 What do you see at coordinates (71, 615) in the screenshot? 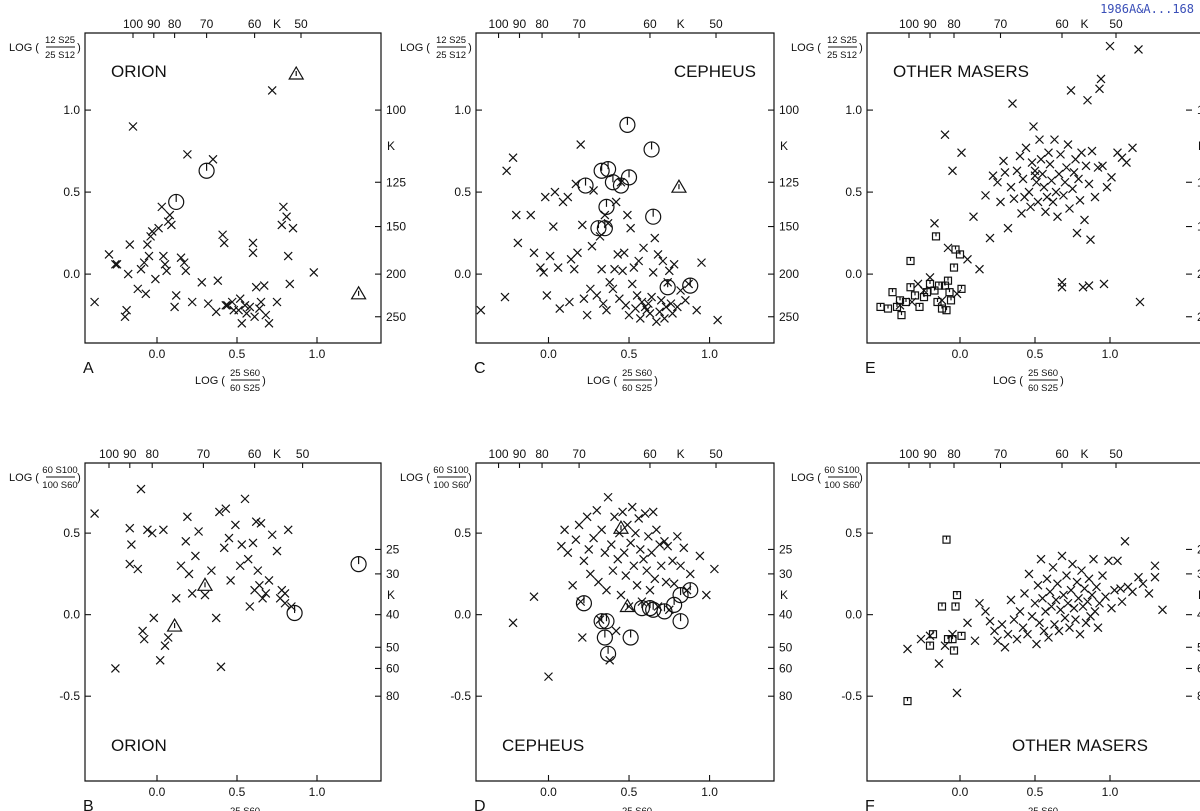
I see `y-tick-label: 0.0` at bounding box center [71, 615].